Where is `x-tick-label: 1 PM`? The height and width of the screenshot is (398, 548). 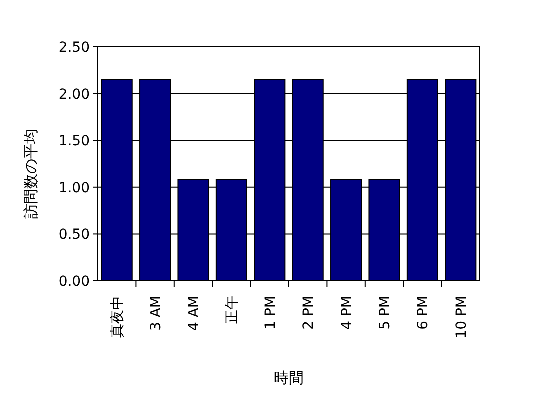
x-tick-label: 1 PM is located at coordinates (270, 313).